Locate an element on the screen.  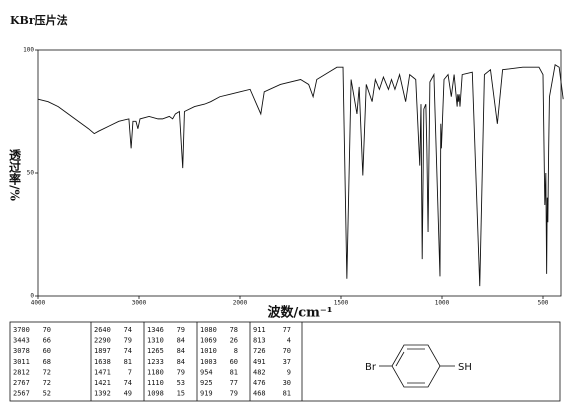
table-wavenumber: 2767 is located at coordinates (21, 383).